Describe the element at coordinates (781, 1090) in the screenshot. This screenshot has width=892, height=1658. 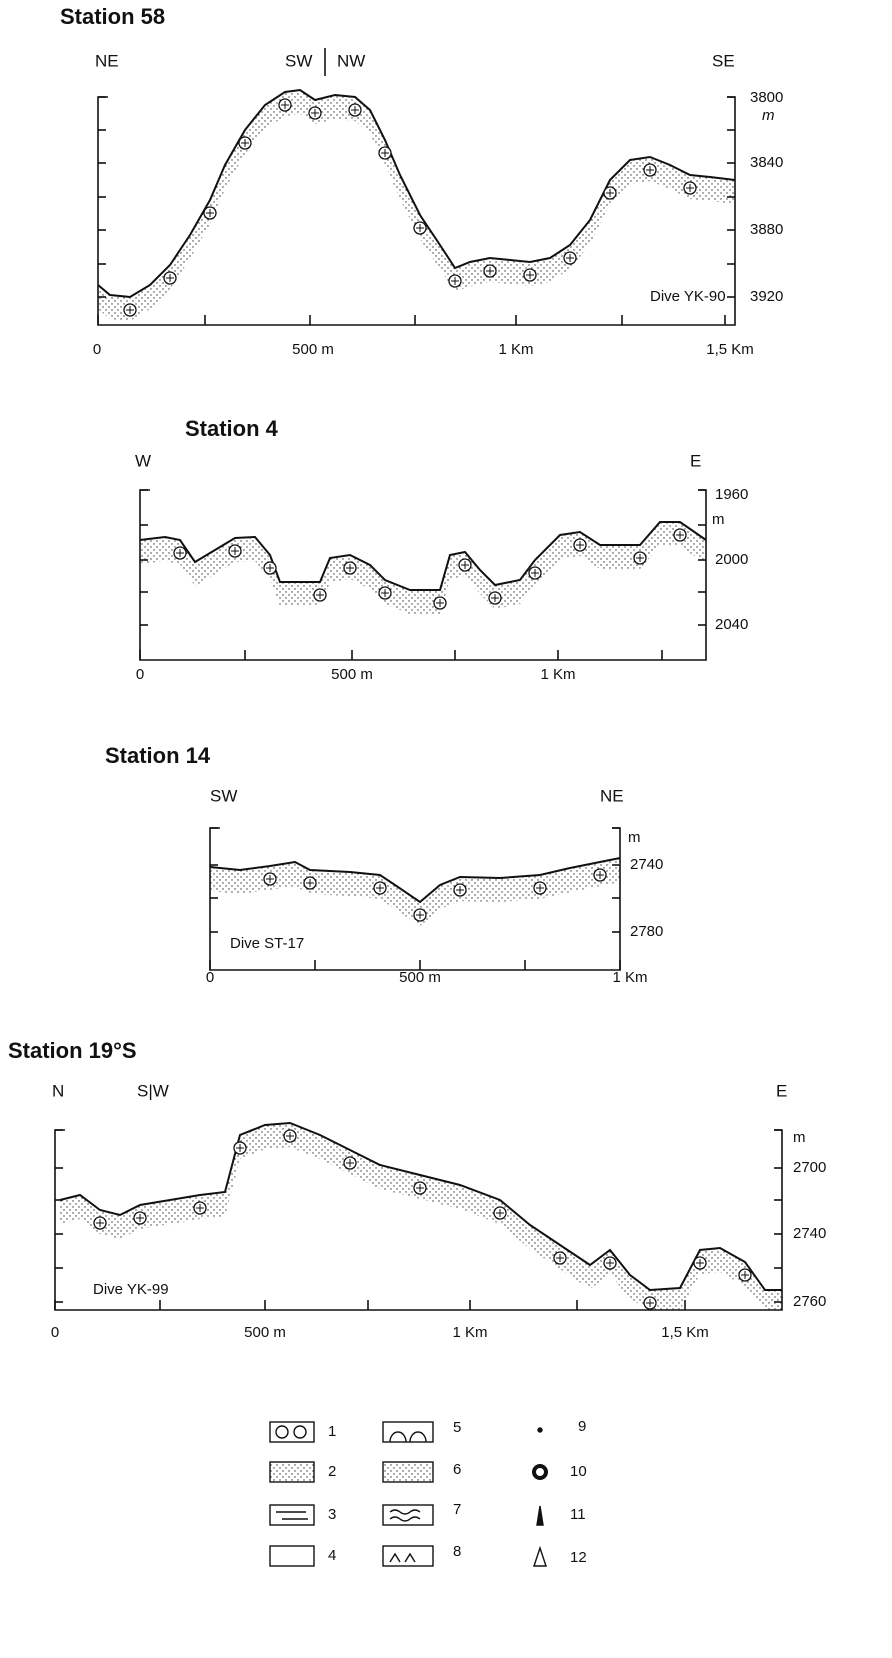
I see `direction: E` at that location.